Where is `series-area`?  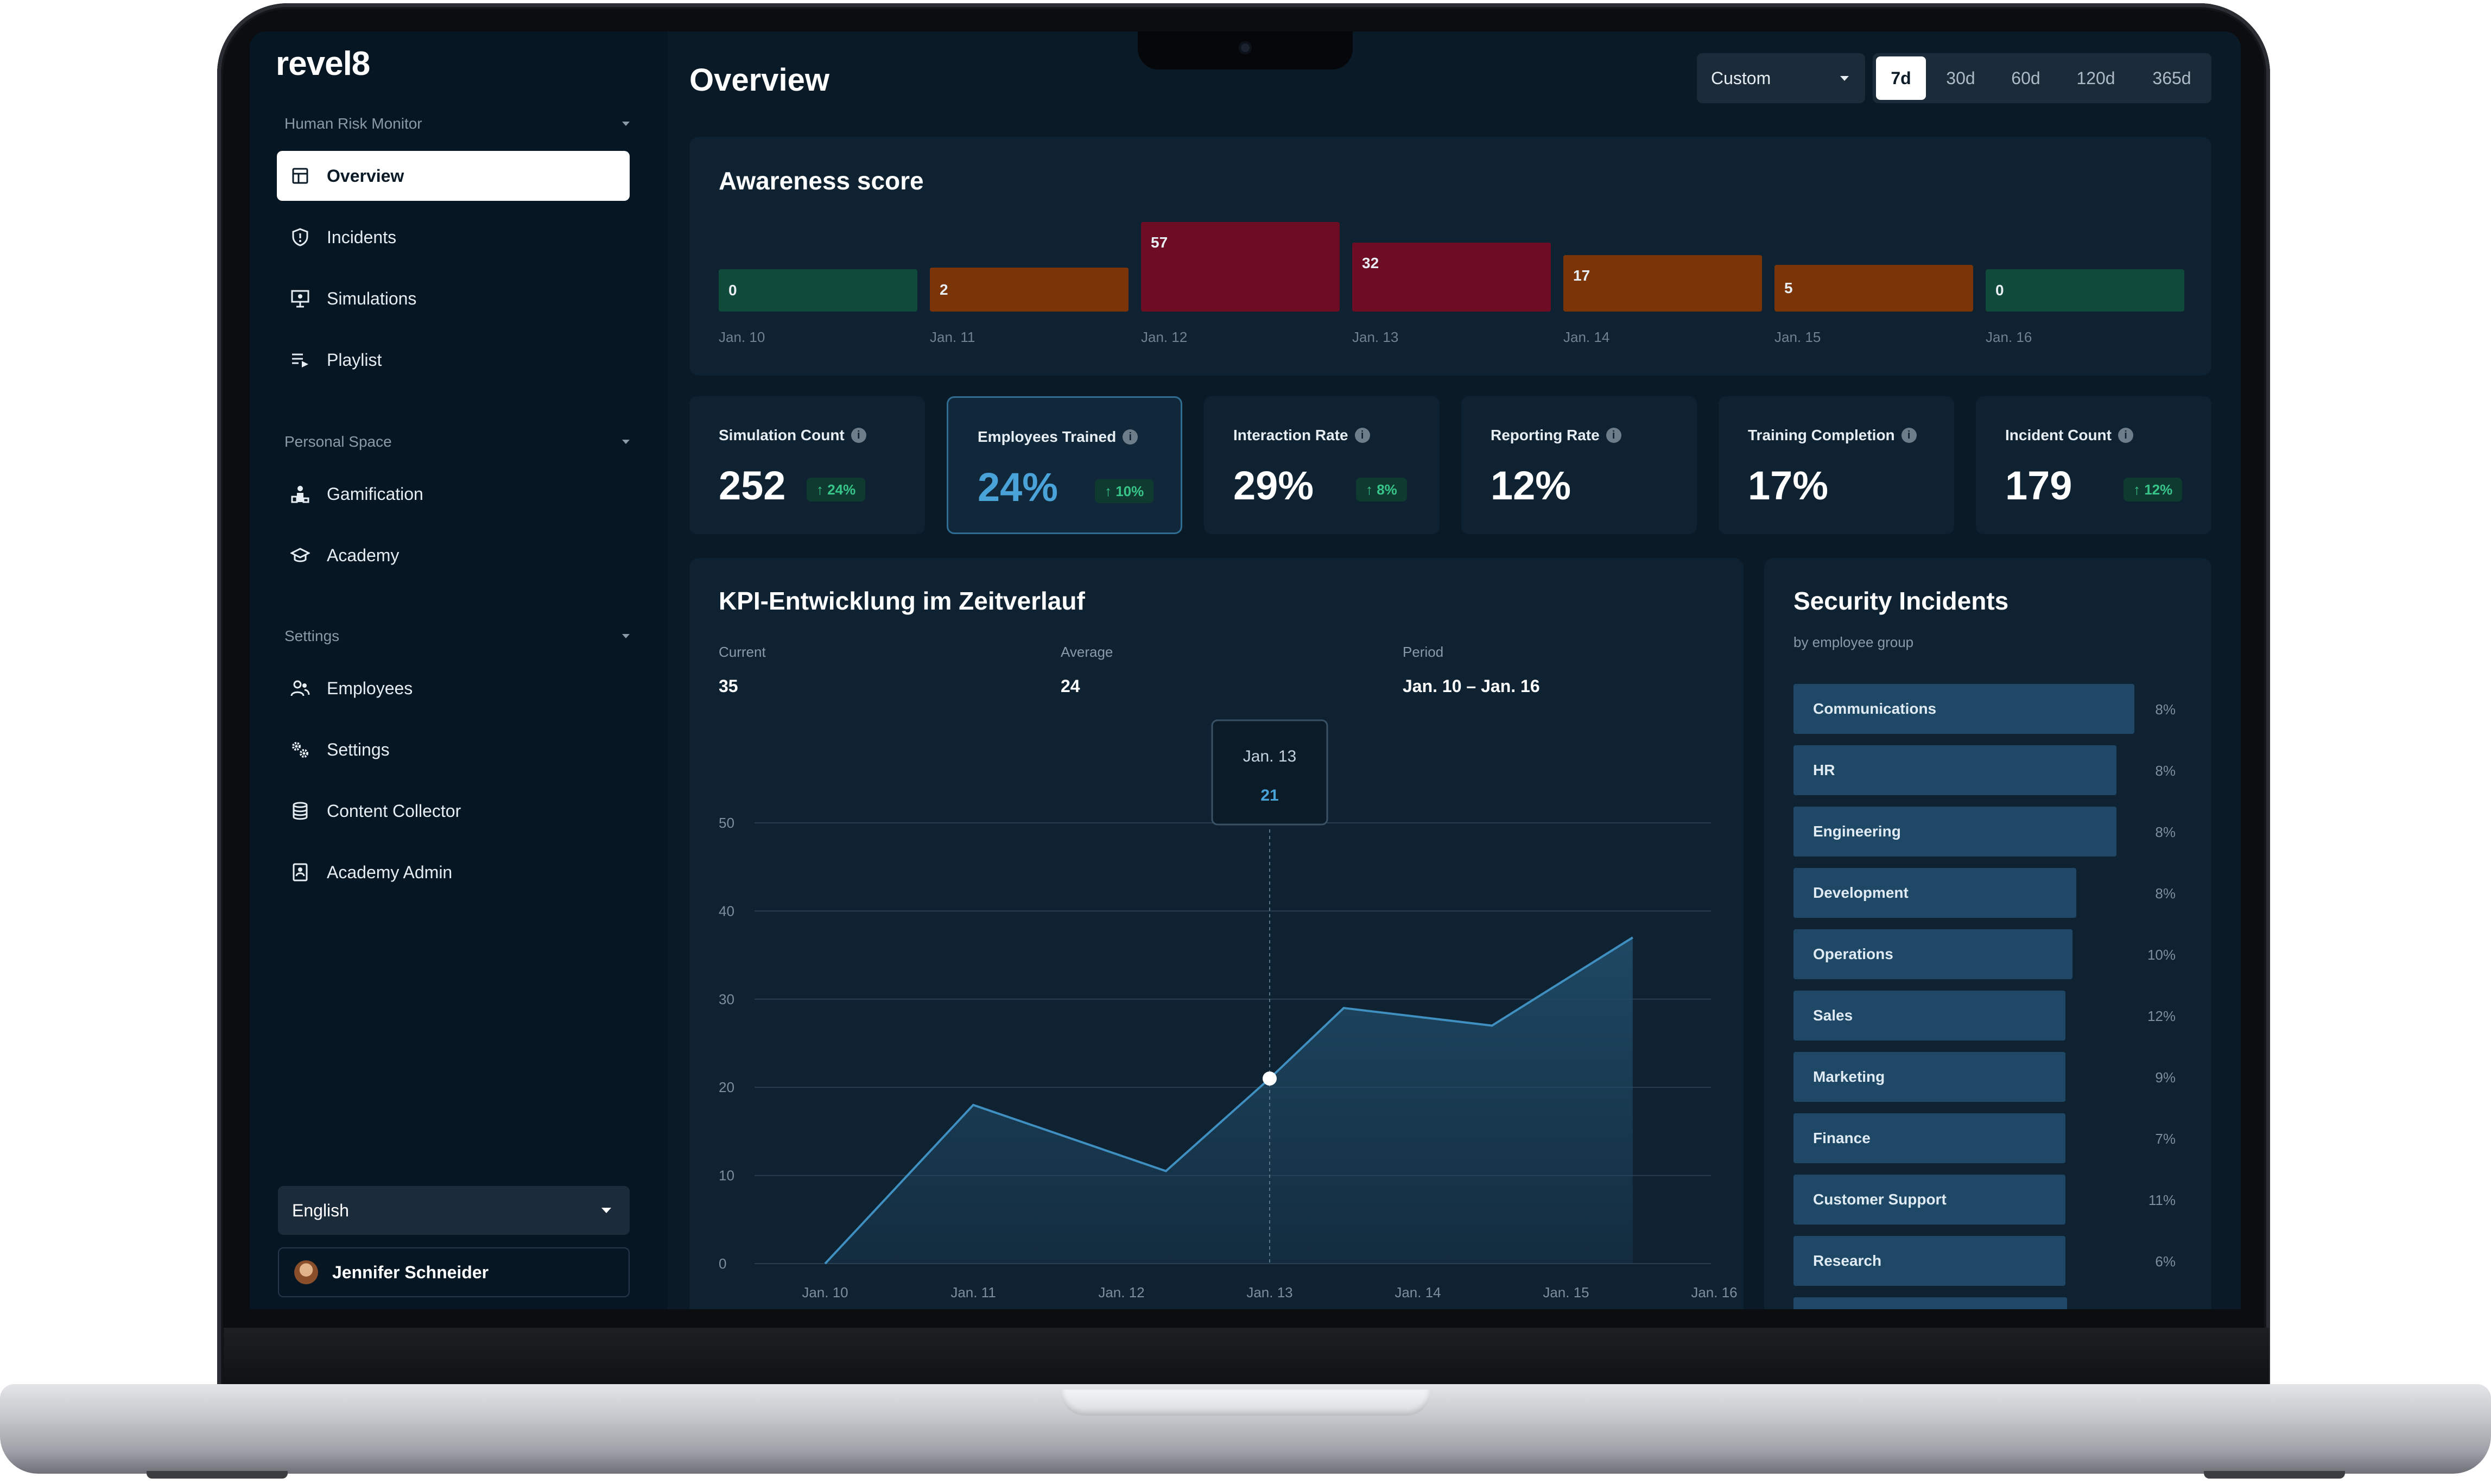
series-area is located at coordinates (1229, 1101).